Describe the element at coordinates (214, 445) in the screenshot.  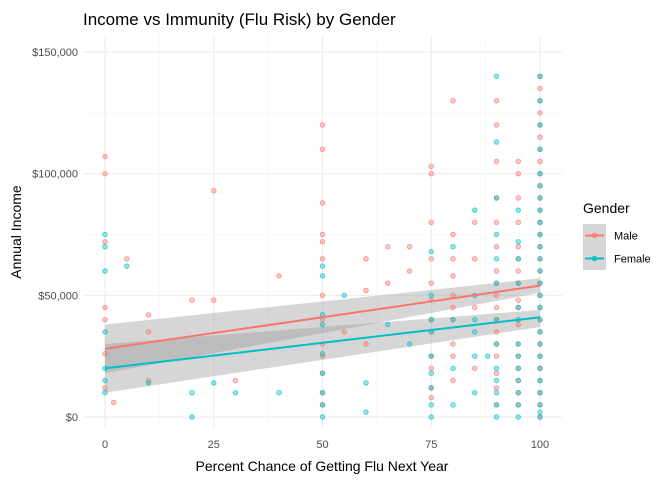
I see `x-tick-label: 25` at that location.